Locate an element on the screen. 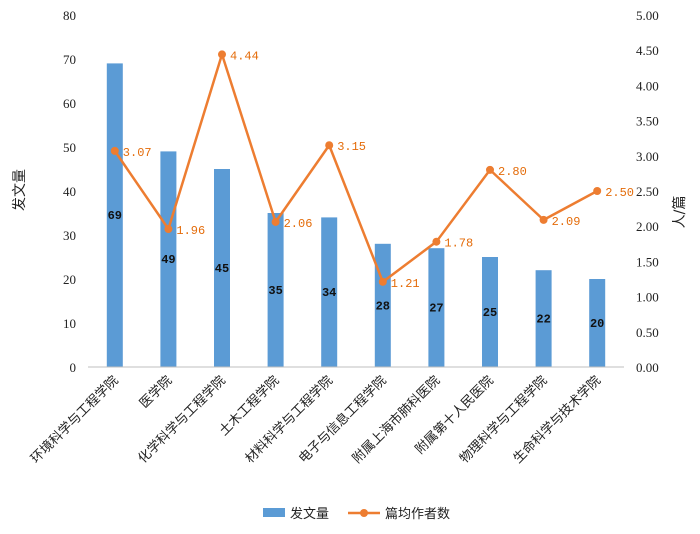 This screenshot has height=534, width=700. bar-value-label: 45 is located at coordinates (222, 269).